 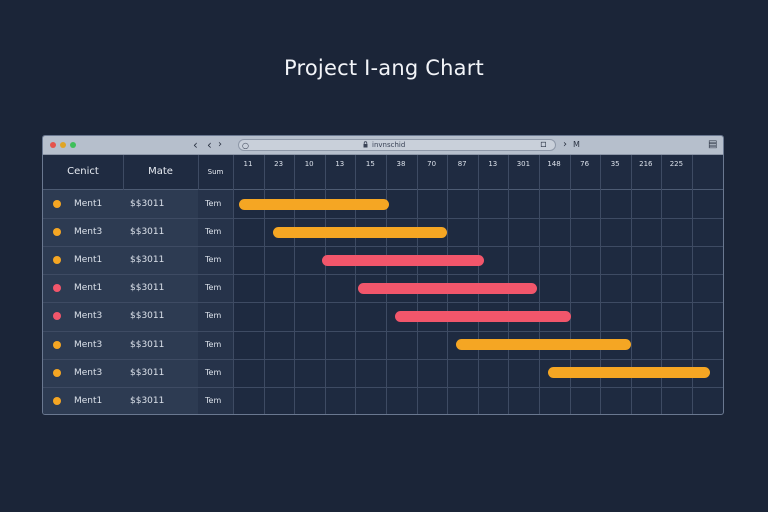 What do you see at coordinates (554, 164) in the screenshot?
I see `timeline-tick-label: 148` at bounding box center [554, 164].